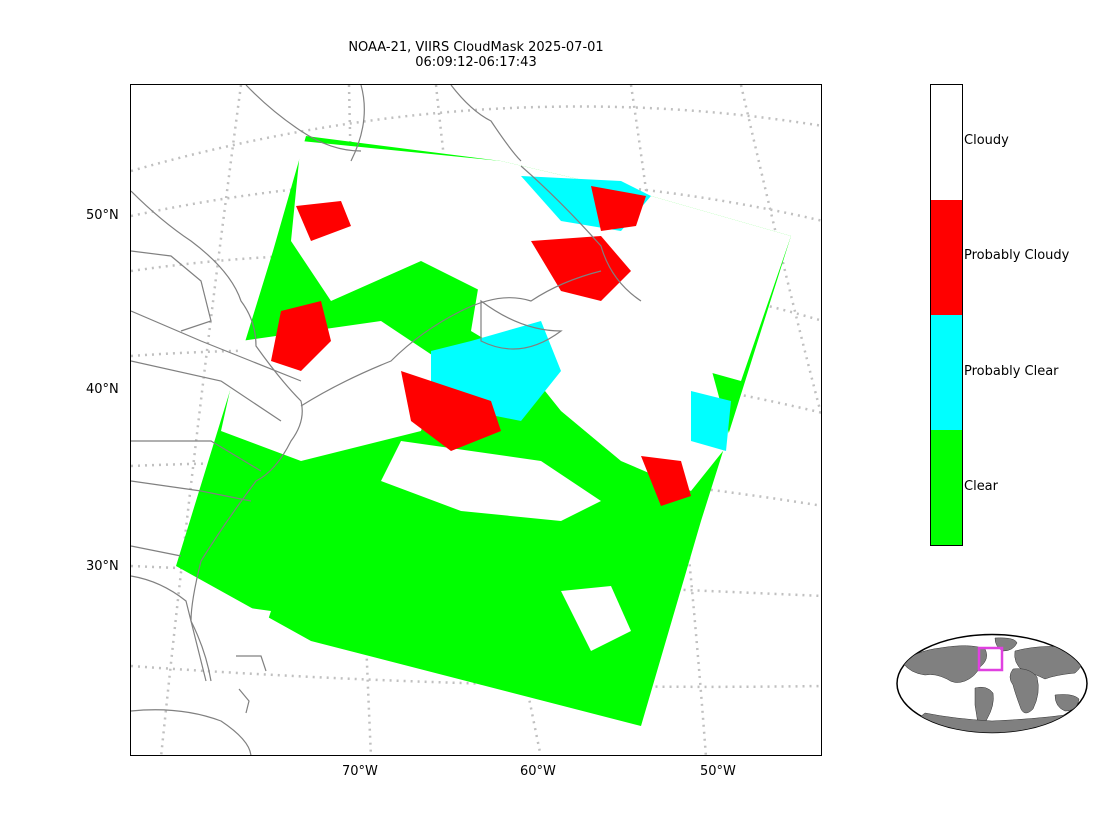 The width and height of the screenshot is (1120, 840). I want to click on colorbar-probably-cloudy-swatch, so click(946, 257).